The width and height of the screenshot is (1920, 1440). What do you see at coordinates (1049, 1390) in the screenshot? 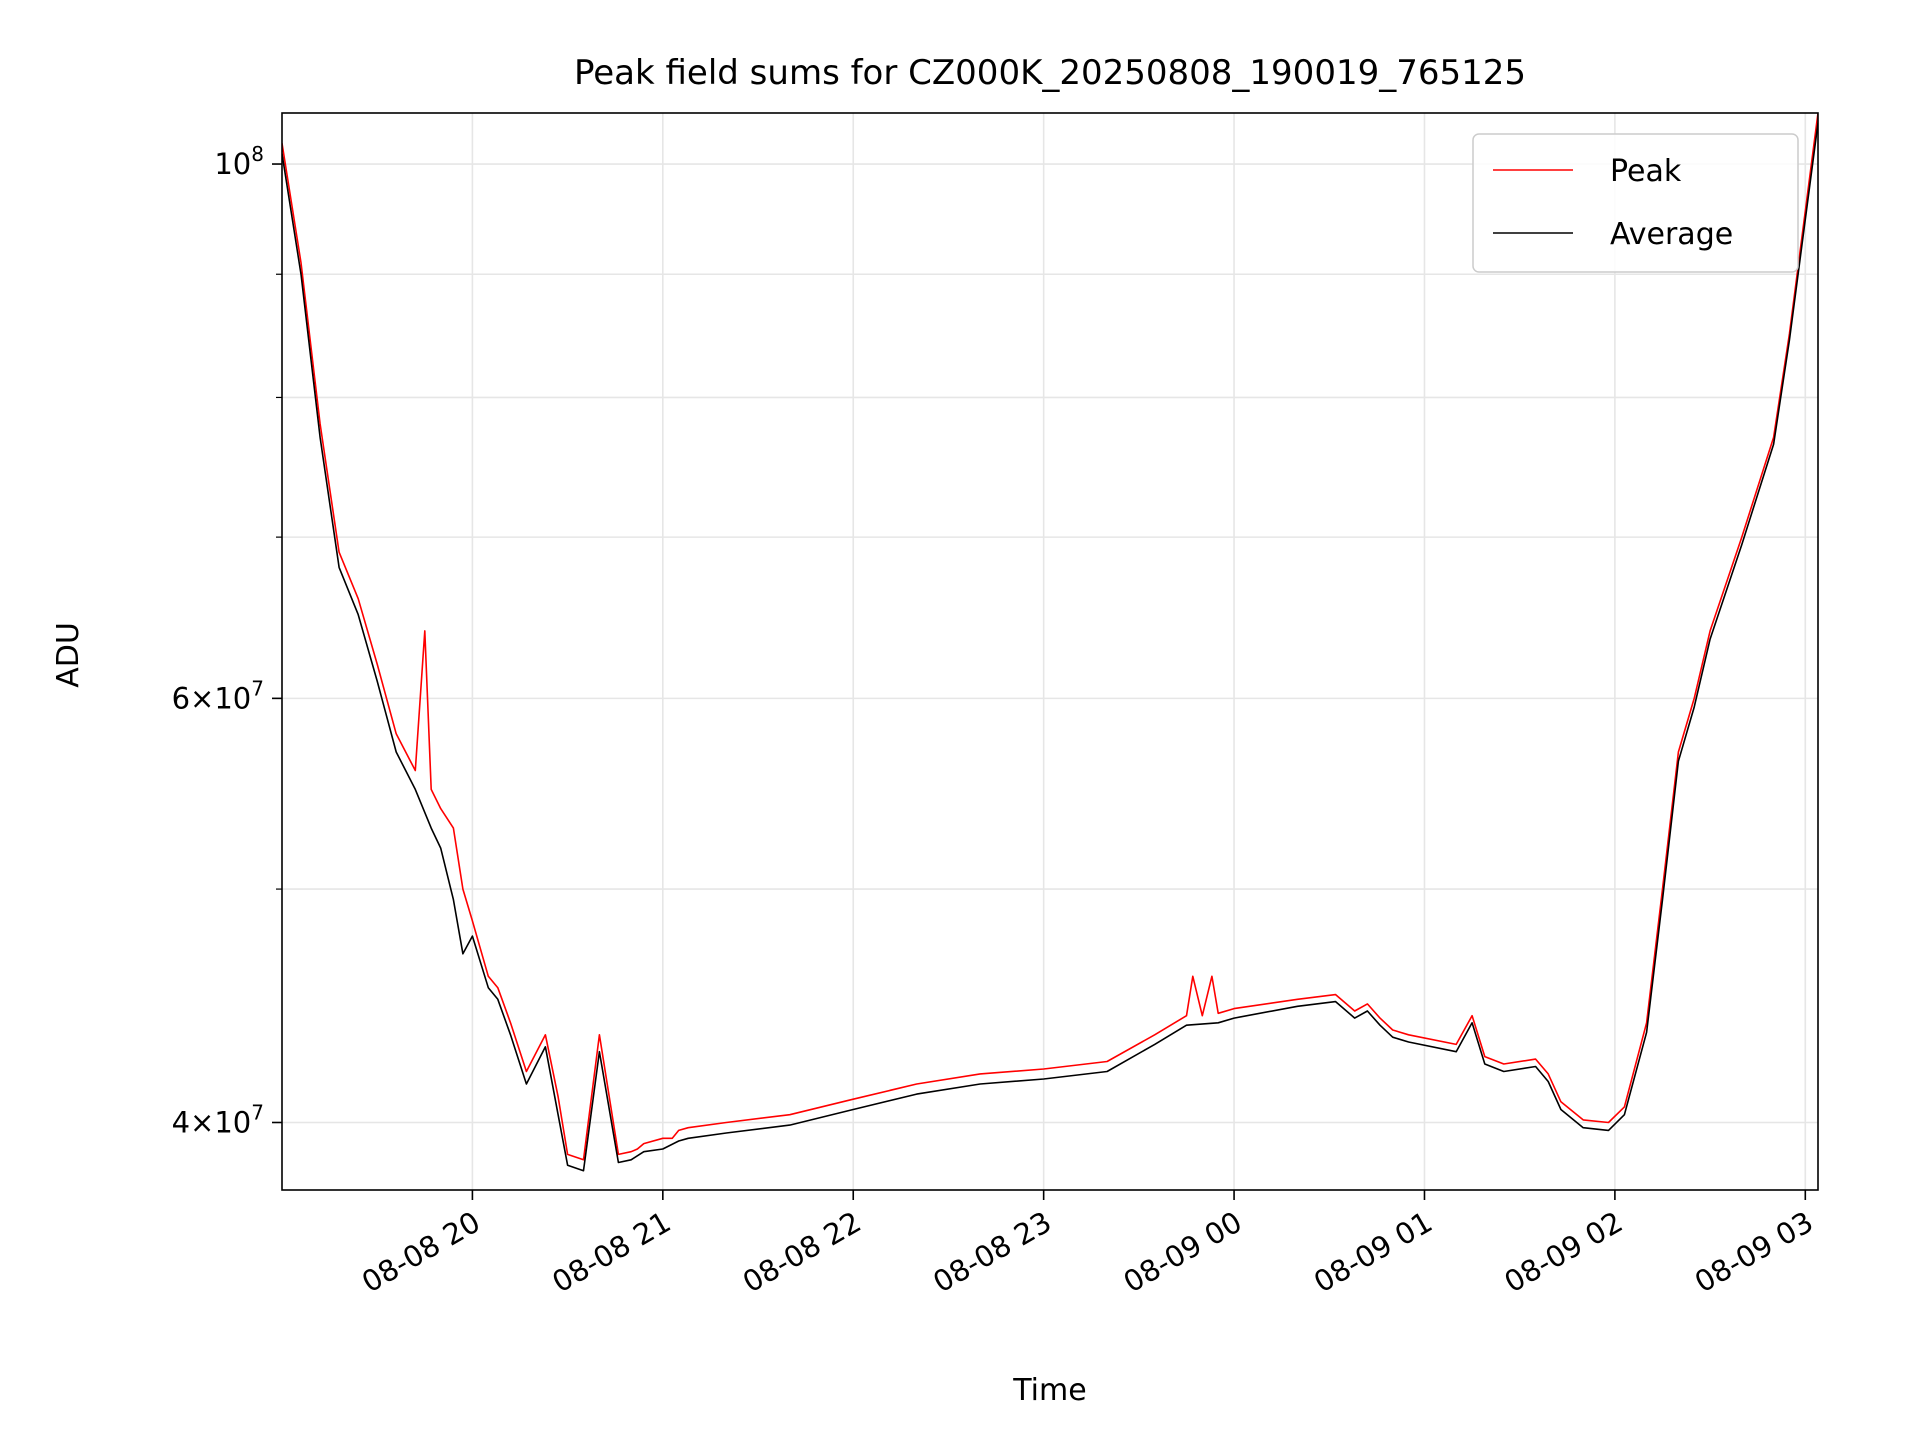
I see `x-axis-label: Time` at bounding box center [1049, 1390].